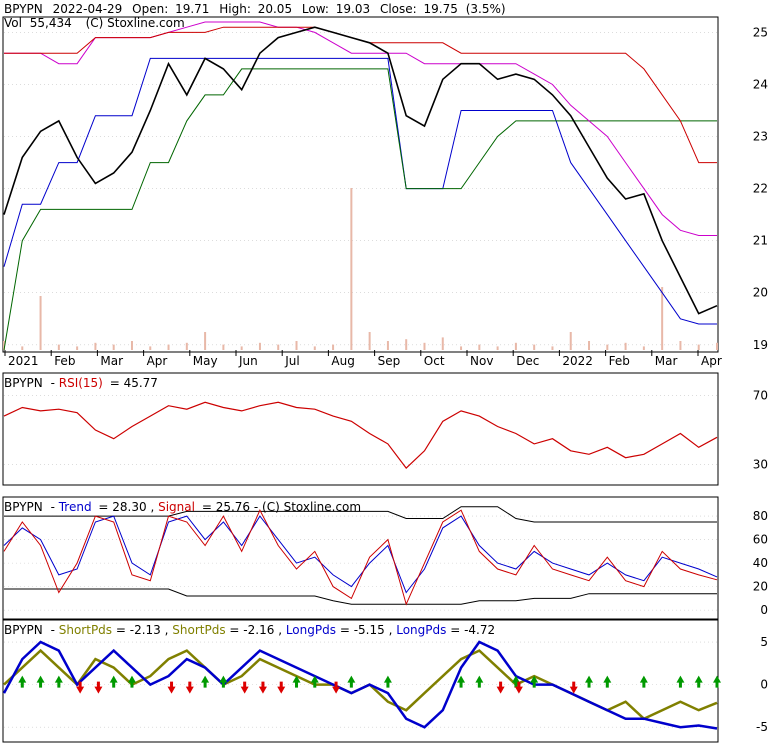  Describe the element at coordinates (233, 507) in the screenshot. I see `signal-value: 25.76` at that location.